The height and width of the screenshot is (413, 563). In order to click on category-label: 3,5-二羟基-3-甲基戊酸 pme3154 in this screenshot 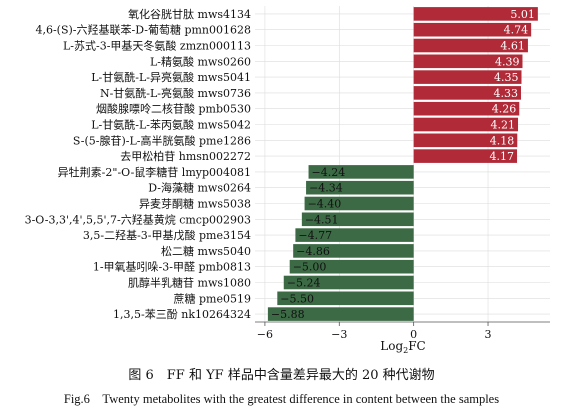, I will do `click(167, 235)`.